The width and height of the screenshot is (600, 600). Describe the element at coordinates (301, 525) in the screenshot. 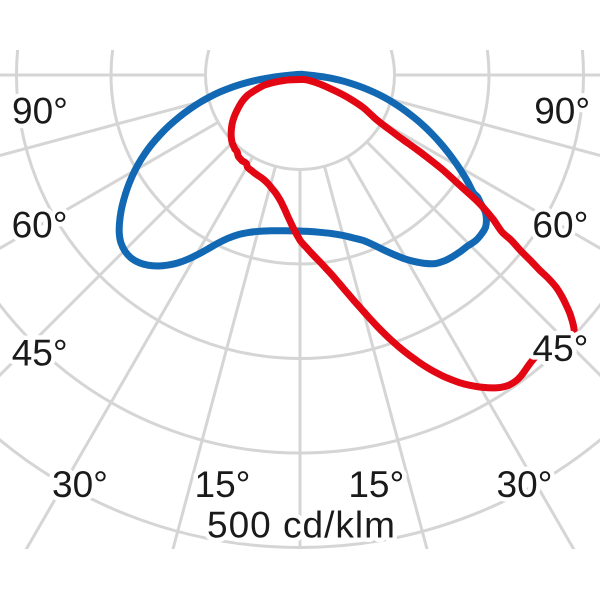

I see `svg-text: 500 cd/klm` at that location.